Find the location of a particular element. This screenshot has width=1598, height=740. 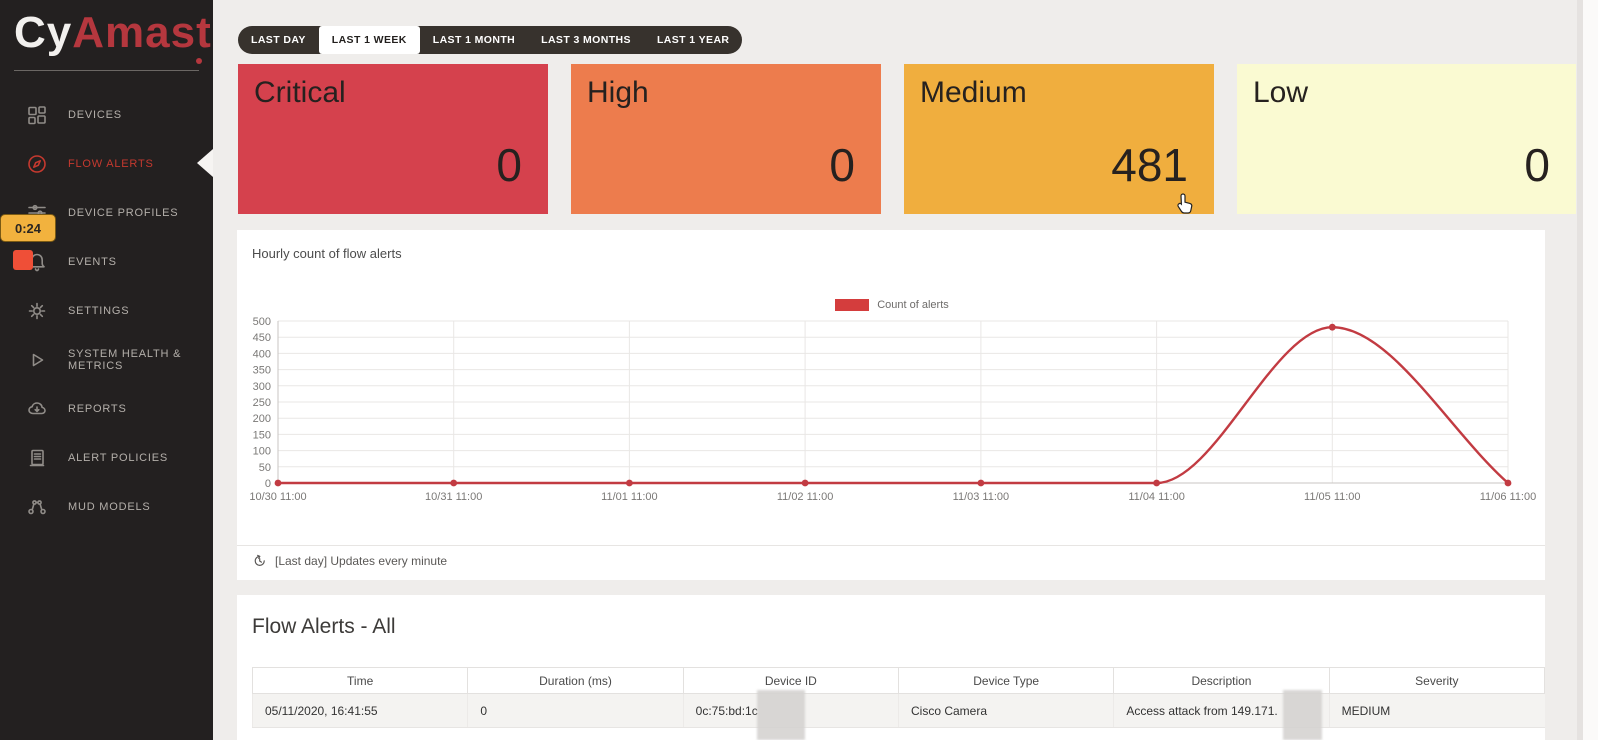

sidebar-item-label: SETTINGS is located at coordinates (99, 310).